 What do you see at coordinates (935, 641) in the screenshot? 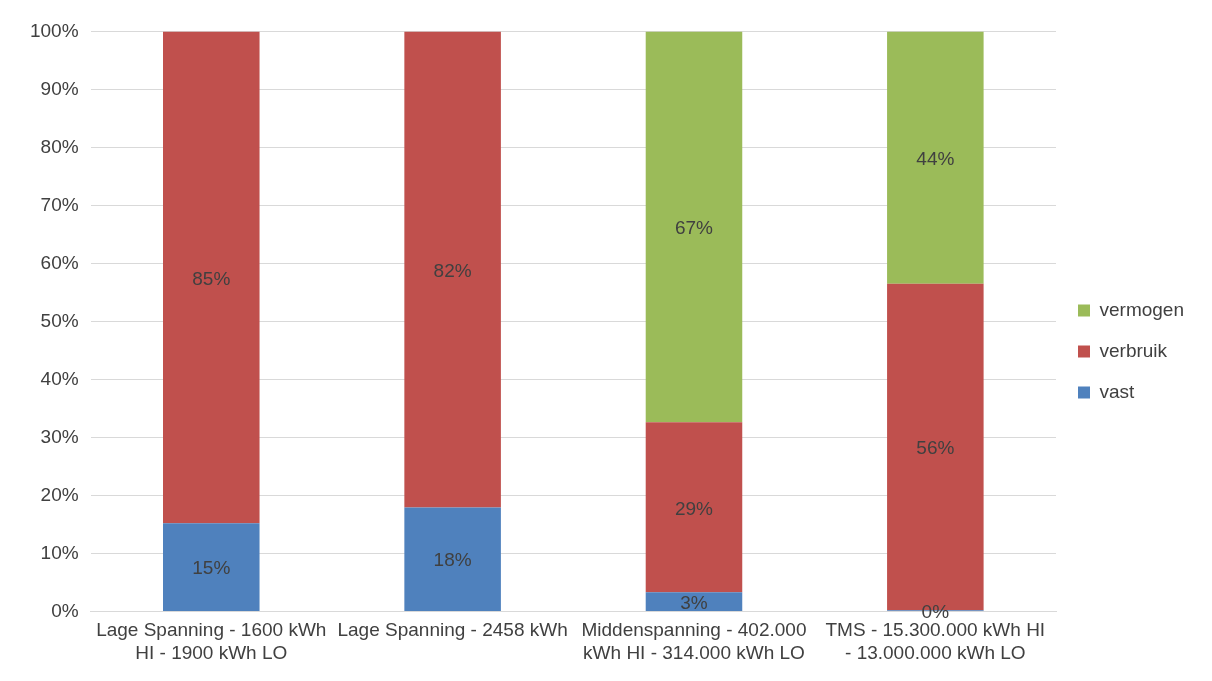
I see `x-tick-label: TMS - 15.300.000 kWh HI - 13.000.000 kWh LO` at bounding box center [935, 641].